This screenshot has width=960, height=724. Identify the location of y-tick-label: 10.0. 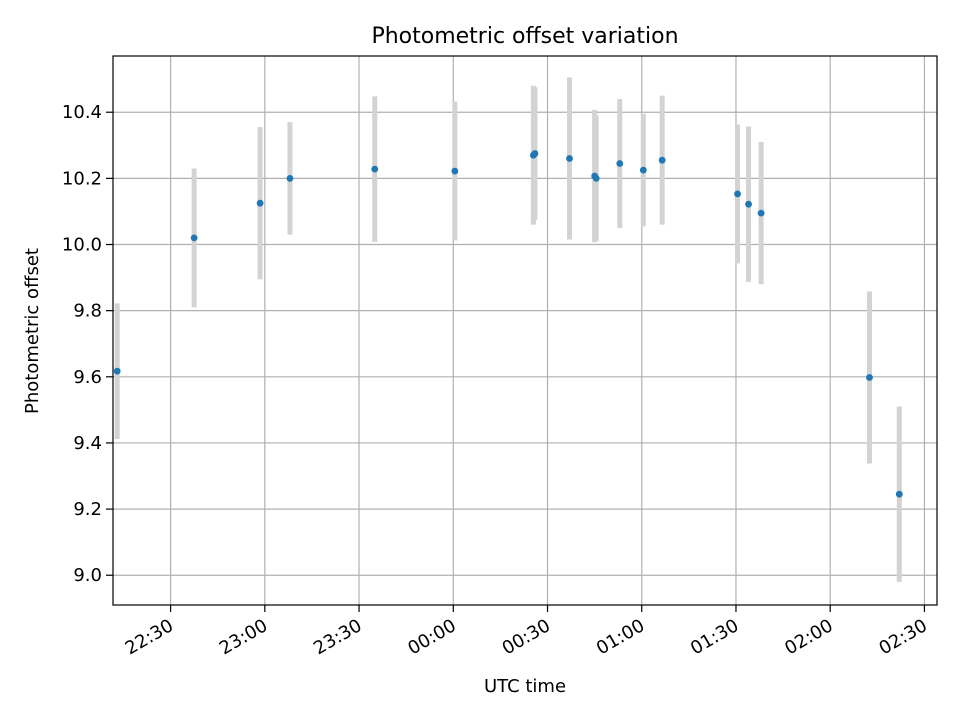
(82, 245).